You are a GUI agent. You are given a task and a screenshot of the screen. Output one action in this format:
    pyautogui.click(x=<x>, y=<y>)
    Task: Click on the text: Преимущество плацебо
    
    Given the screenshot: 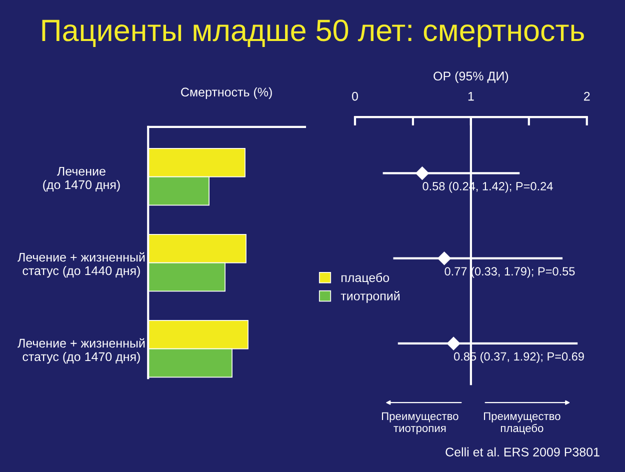 What is the action you would take?
    pyautogui.click(x=522, y=423)
    